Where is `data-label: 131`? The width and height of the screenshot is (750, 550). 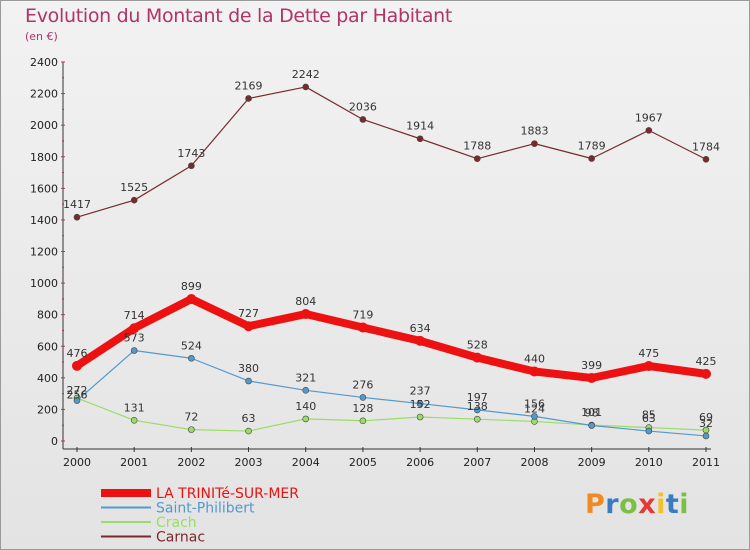
data-label: 131 is located at coordinates (134, 407).